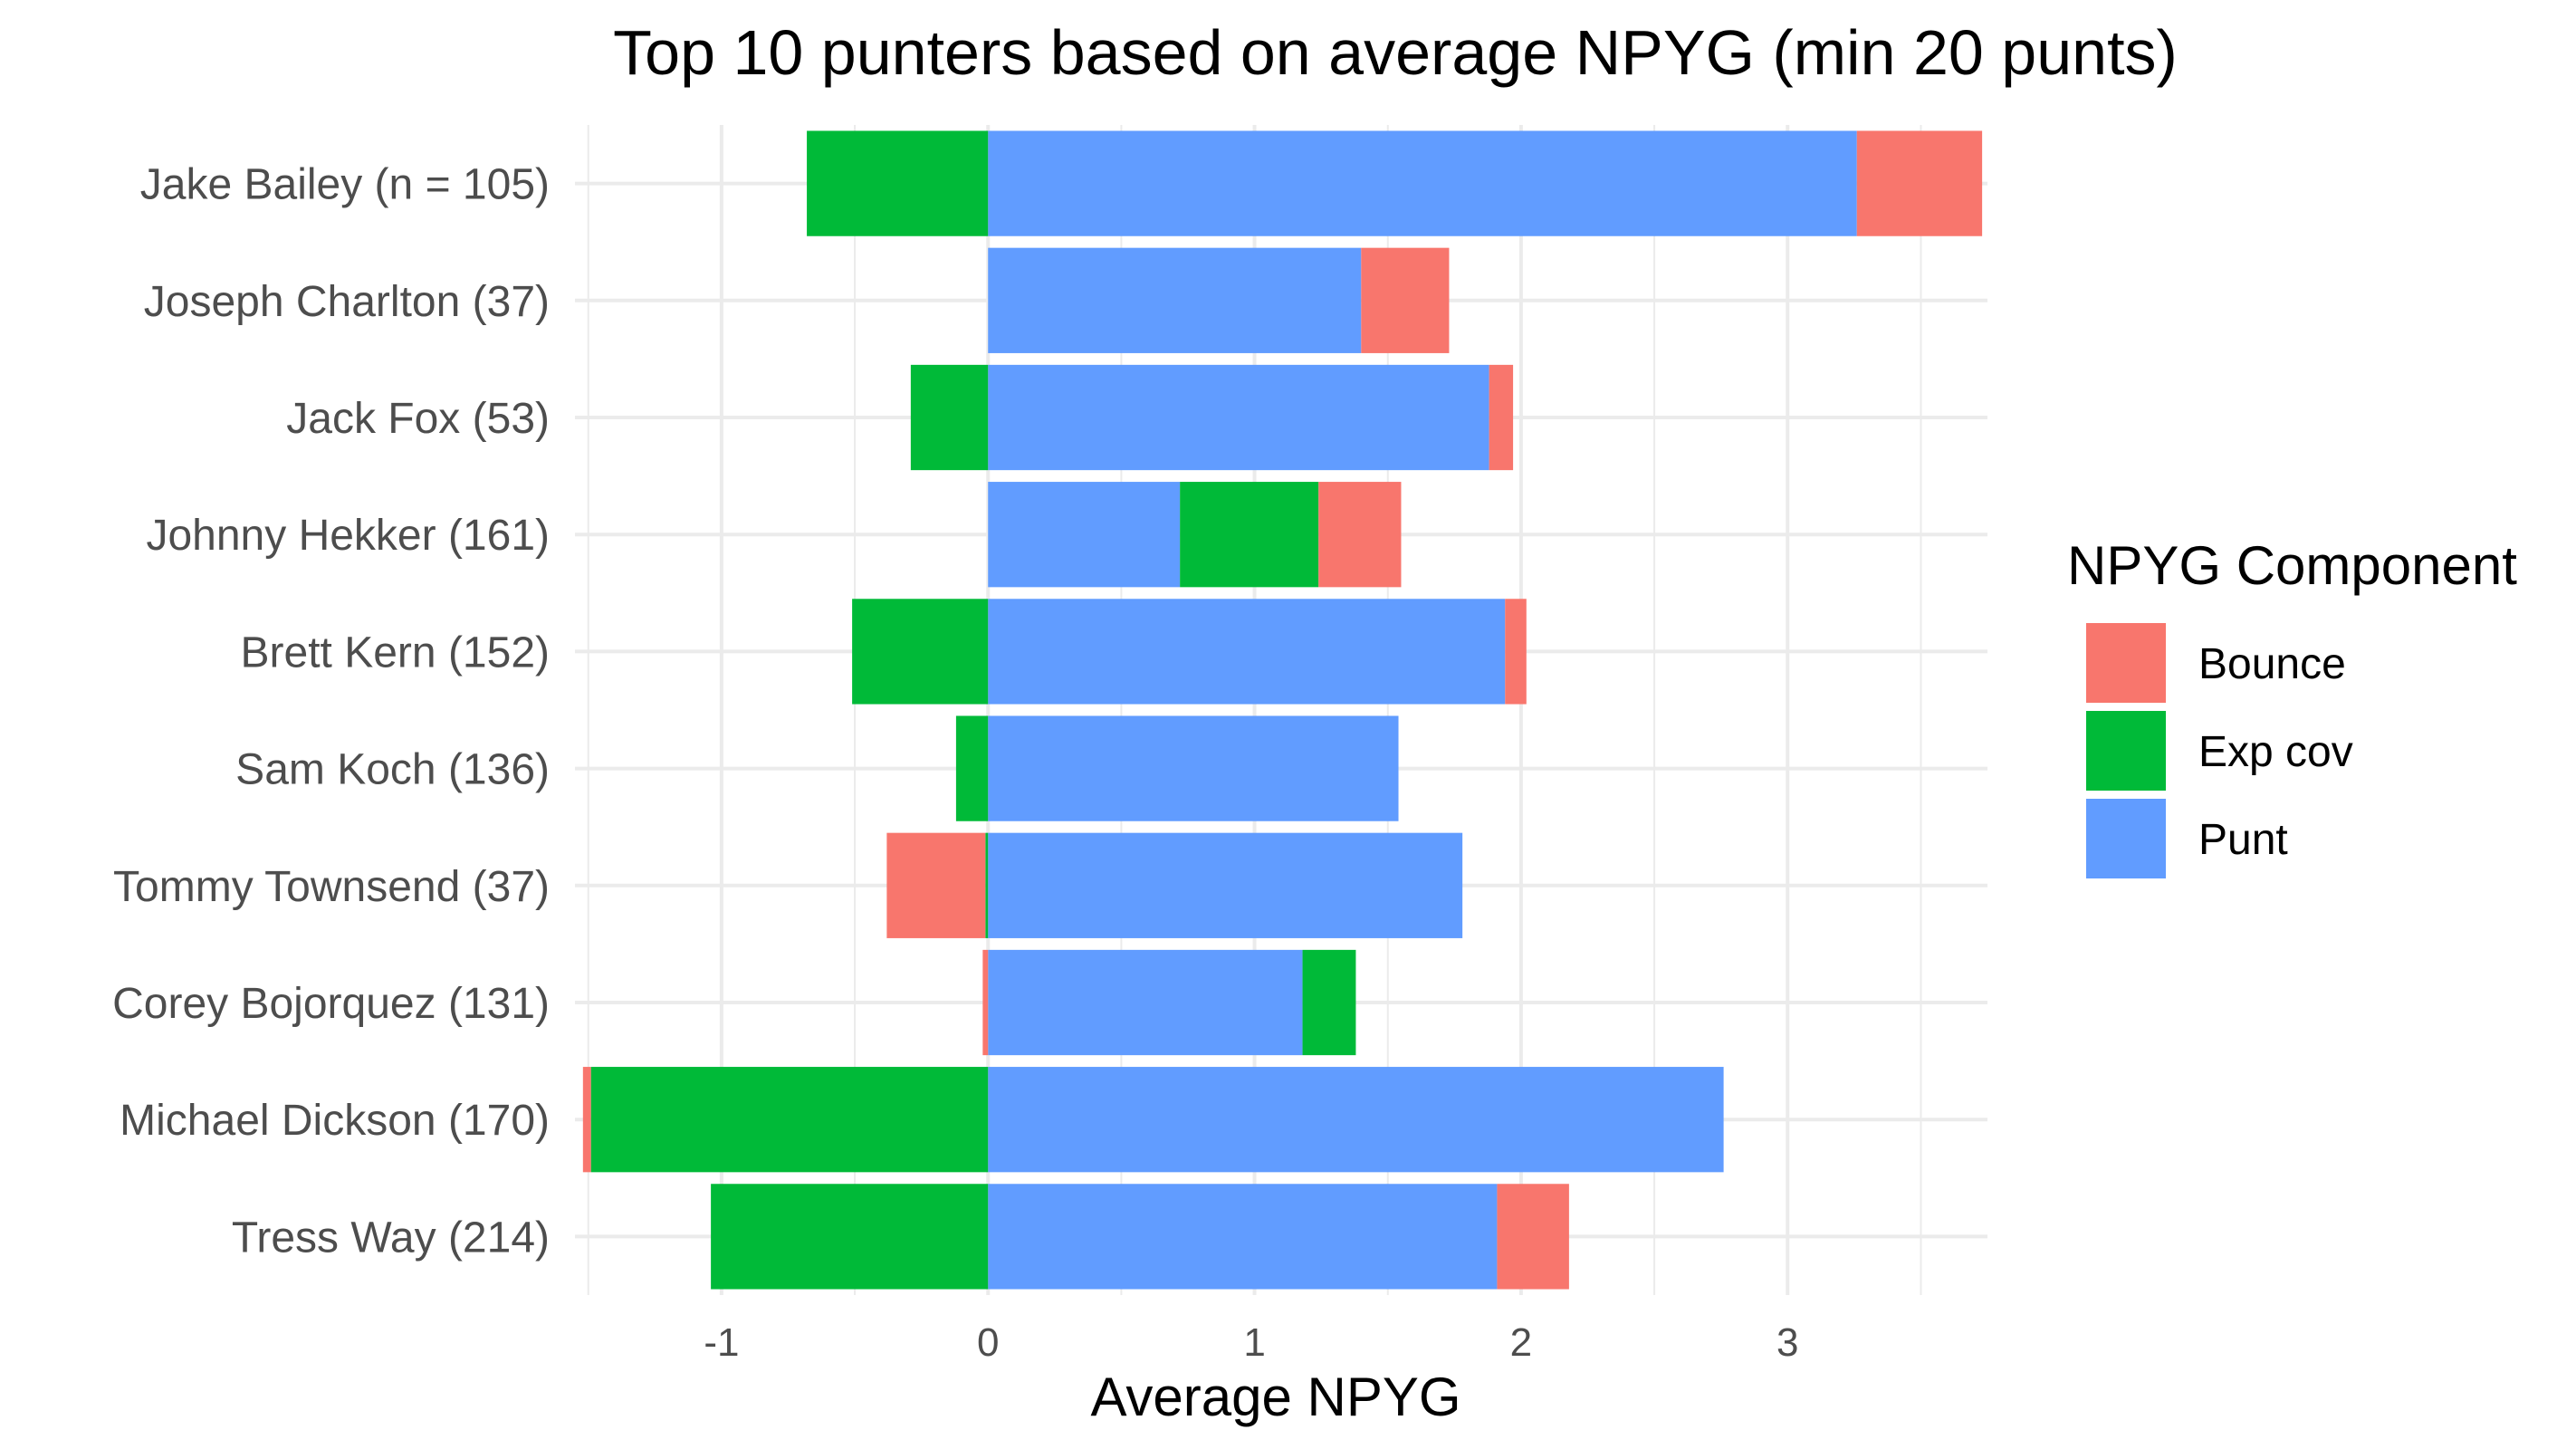 This screenshot has height=1449, width=2576. I want to click on legend-swatch-punt, so click(2126, 838).